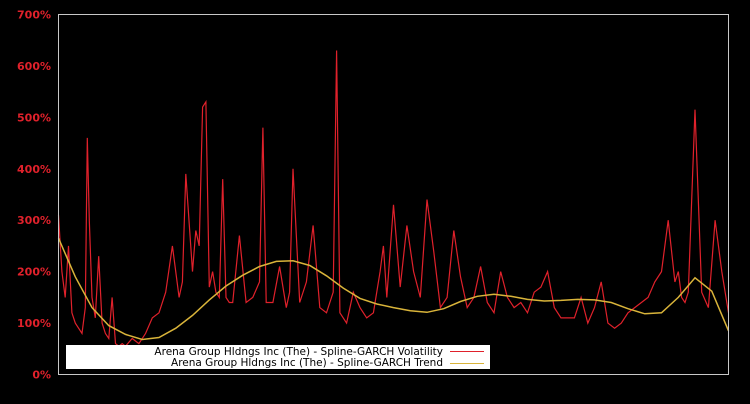  I want to click on y-tick-label: 300%, so click(34, 220).